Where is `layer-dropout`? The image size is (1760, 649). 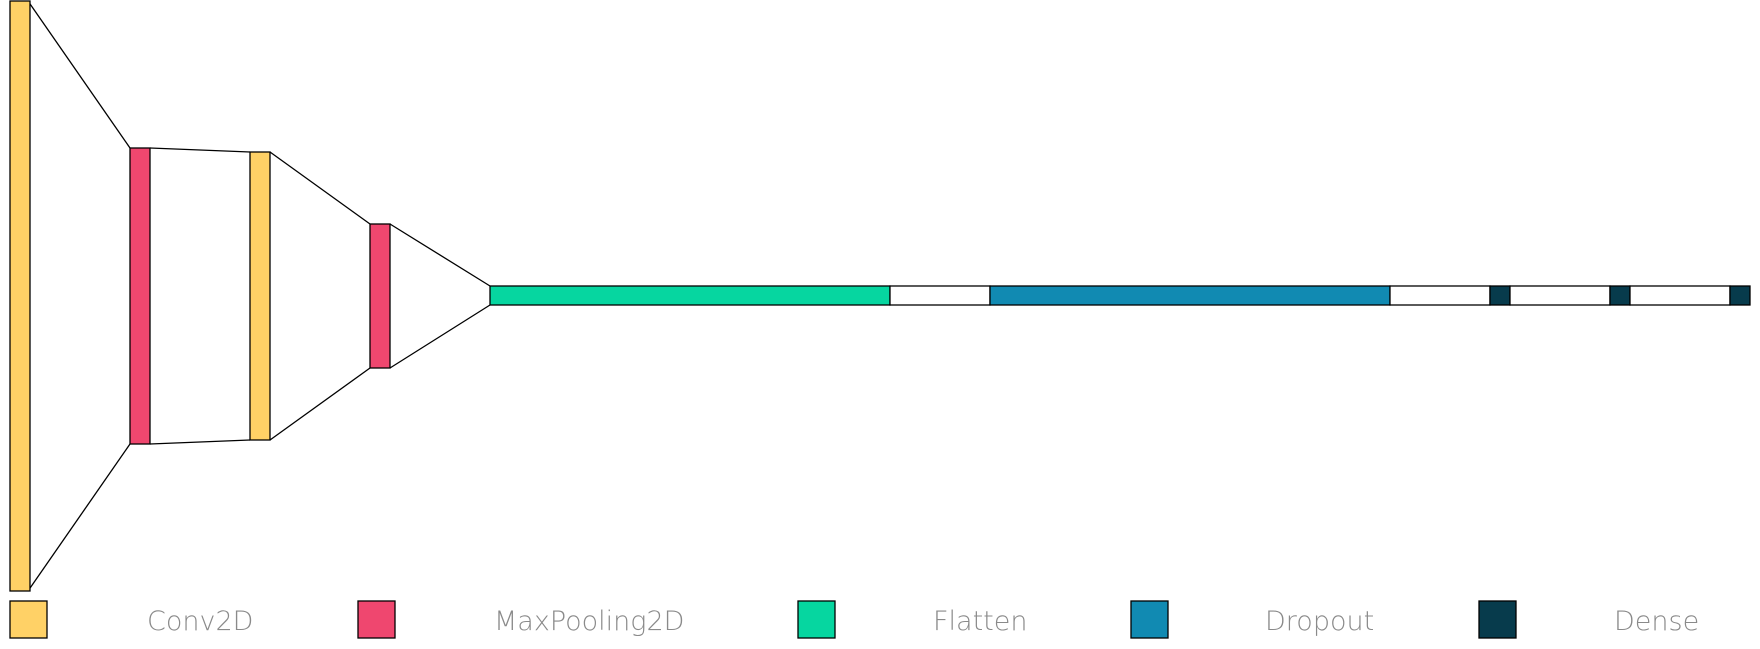 layer-dropout is located at coordinates (1190, 295).